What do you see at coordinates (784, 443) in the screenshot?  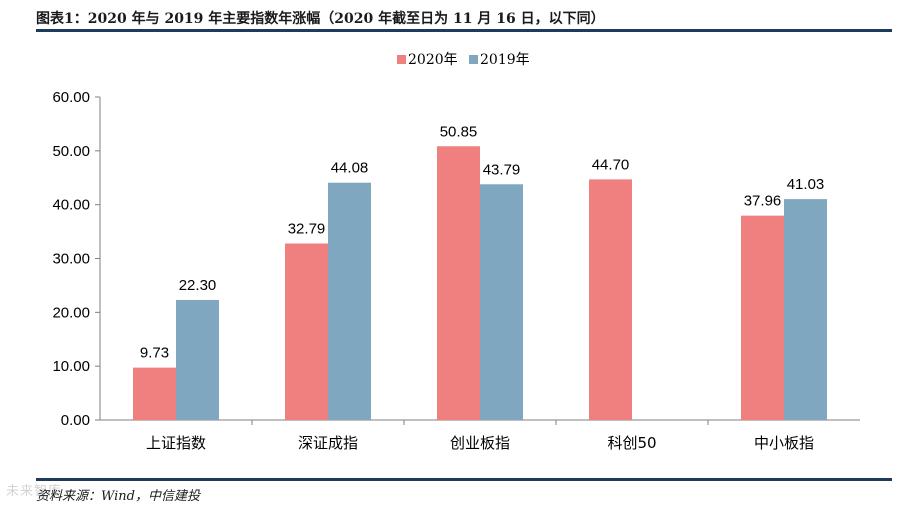 I see `x-tick-label: 中小板指` at bounding box center [784, 443].